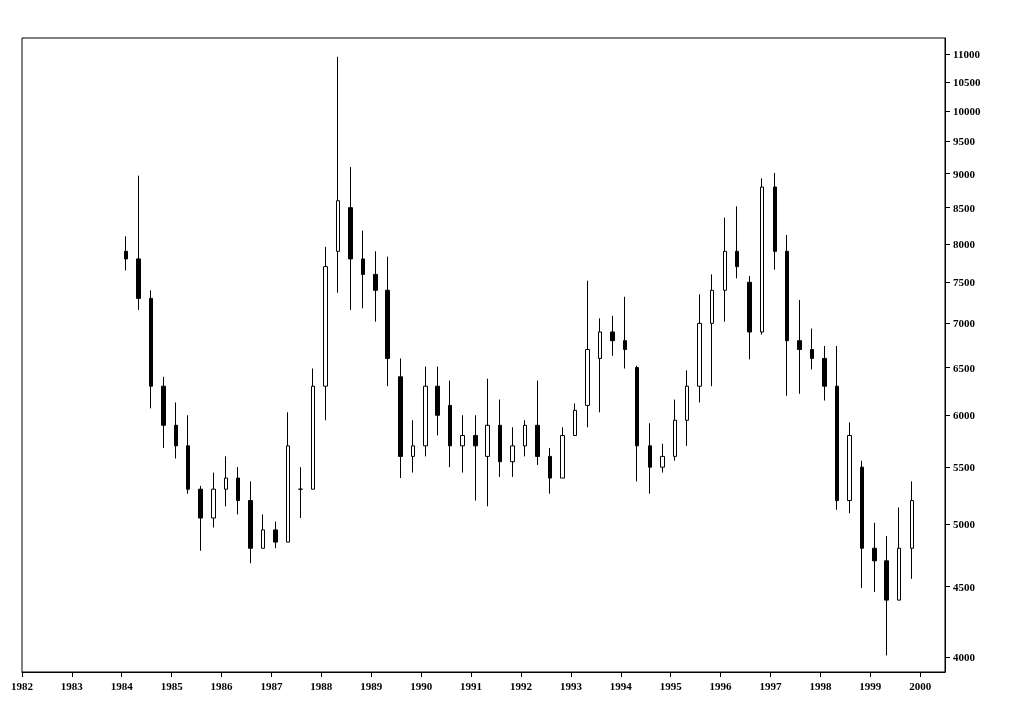 This screenshot has width=1011, height=708. Describe the element at coordinates (967, 81) in the screenshot. I see `y-tick-label: 10500` at that location.